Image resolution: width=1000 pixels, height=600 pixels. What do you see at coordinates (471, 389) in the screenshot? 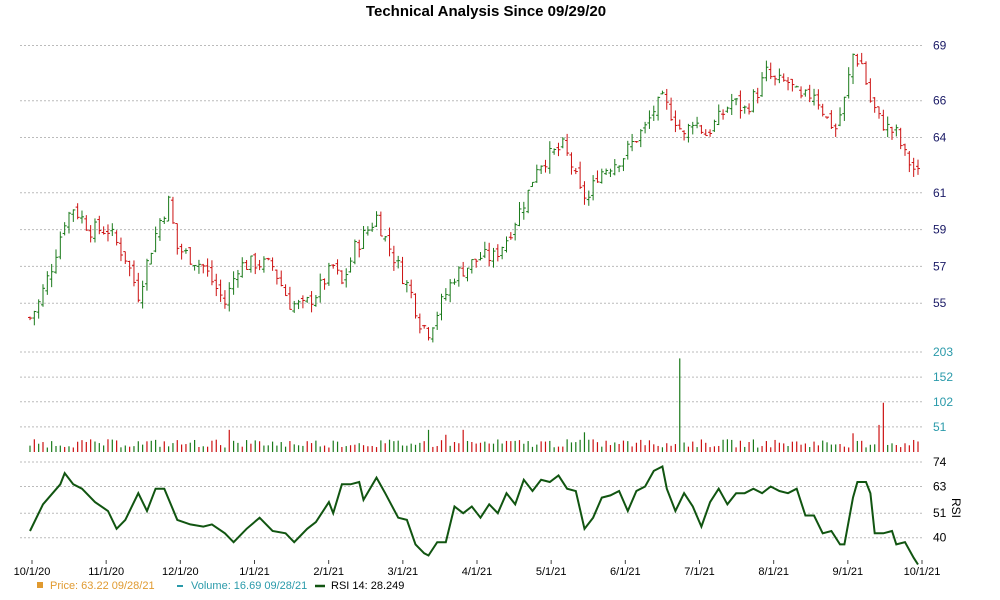
I see `volume-gridlines` at bounding box center [471, 389].